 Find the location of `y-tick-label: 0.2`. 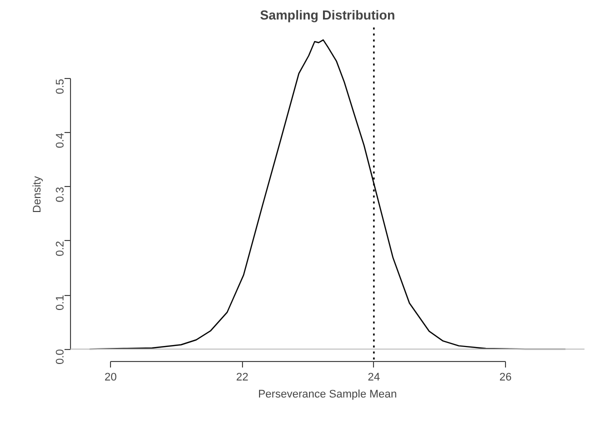

y-tick-label: 0.2 is located at coordinates (60, 248).